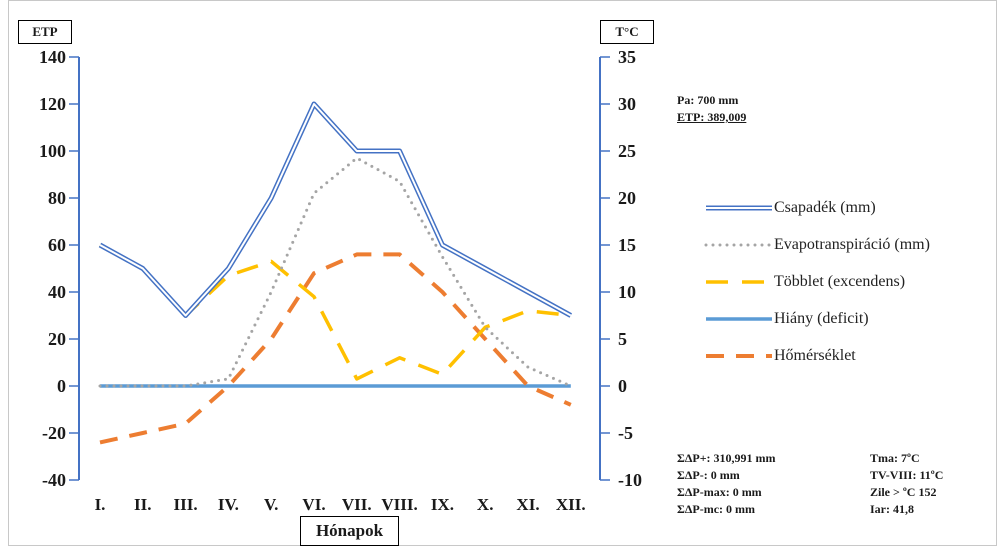  What do you see at coordinates (622, 339) in the screenshot?
I see `right-tick-label: 5` at bounding box center [622, 339].